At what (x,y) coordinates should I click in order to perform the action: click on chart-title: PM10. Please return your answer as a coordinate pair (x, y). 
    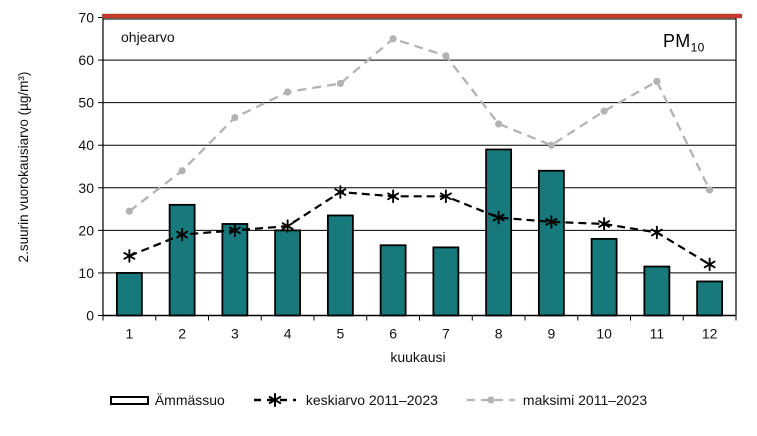
    Looking at the image, I should click on (684, 43).